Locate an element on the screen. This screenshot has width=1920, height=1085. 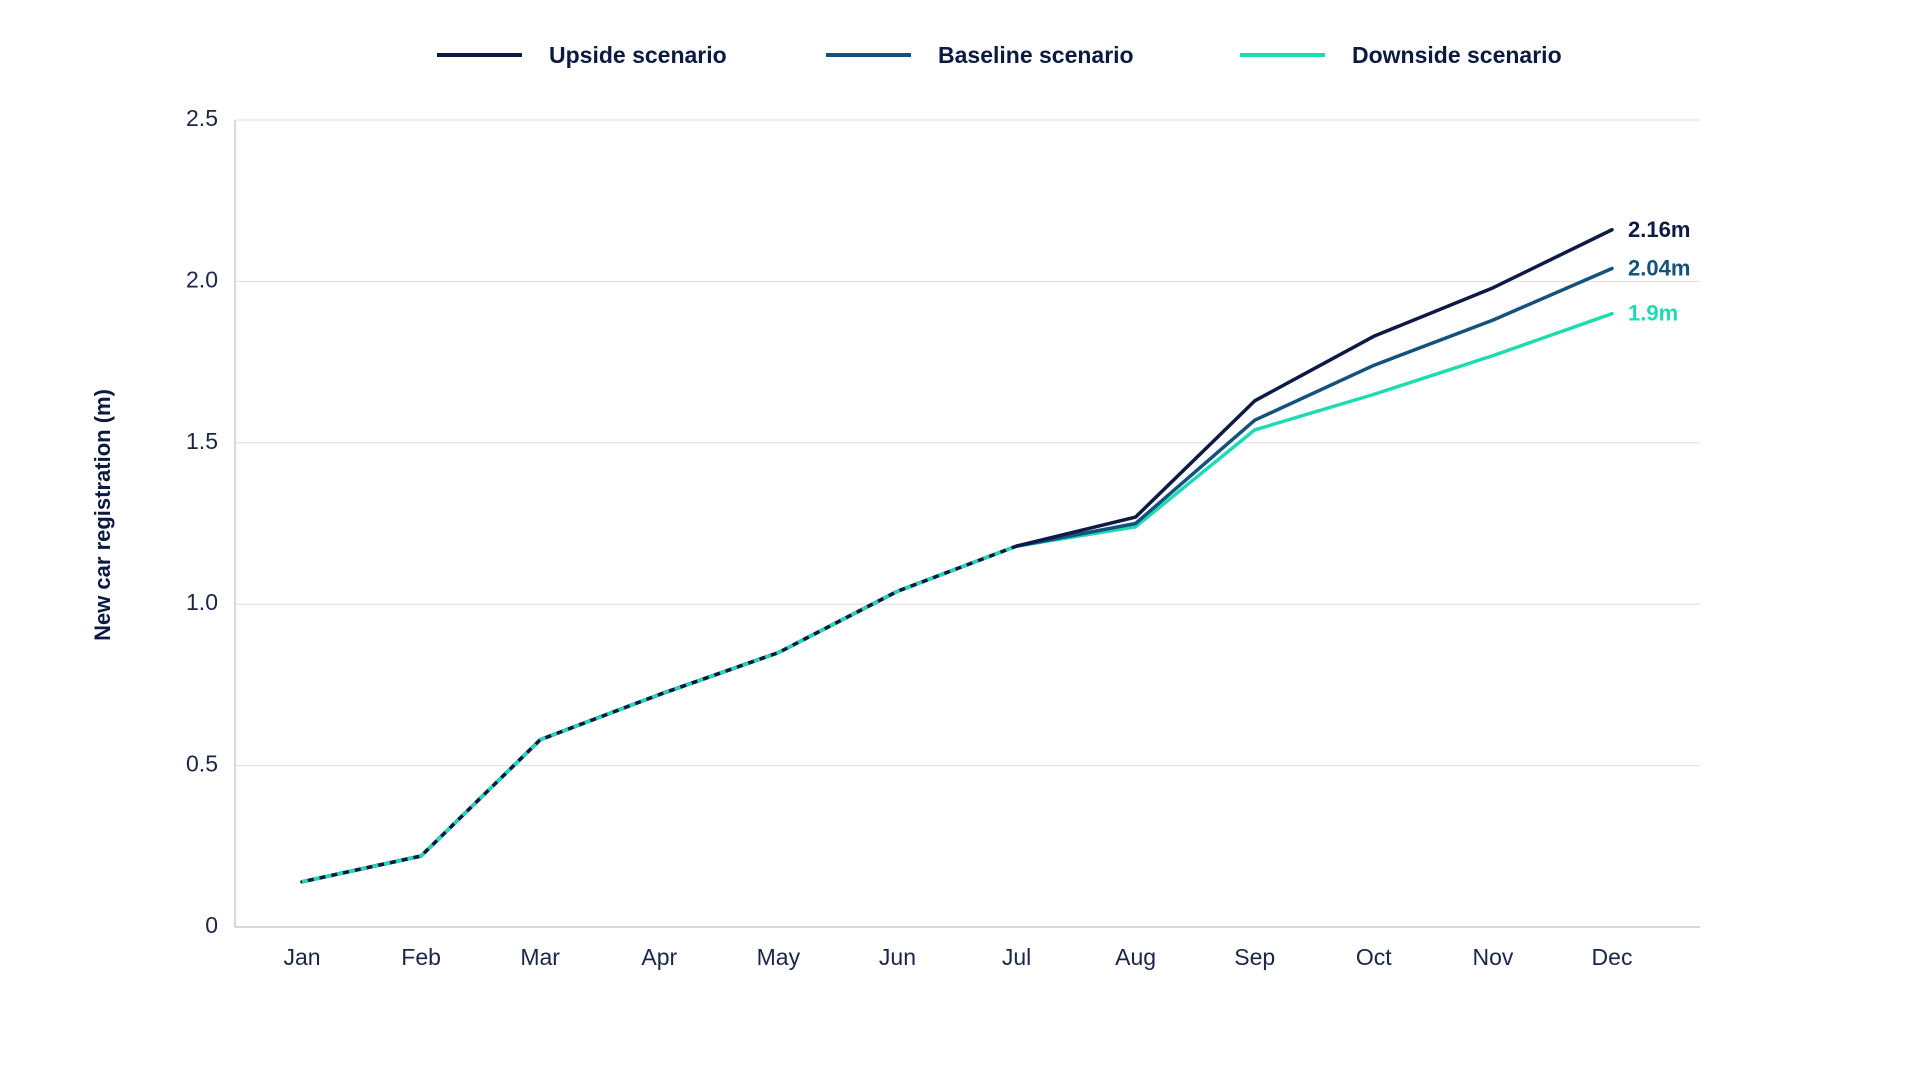
end-label: 2.16m is located at coordinates (1659, 229).